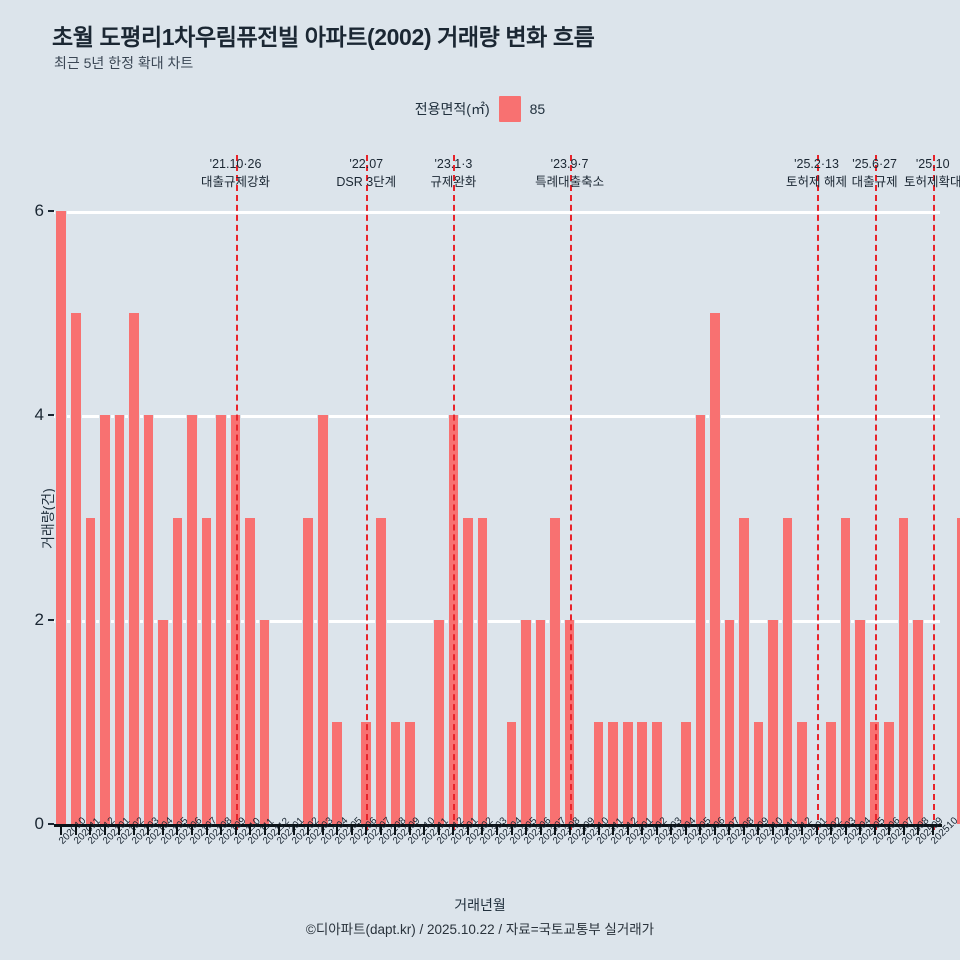  I want to click on event-annotation: '22.07 DSR 3단계, so click(366, 173).